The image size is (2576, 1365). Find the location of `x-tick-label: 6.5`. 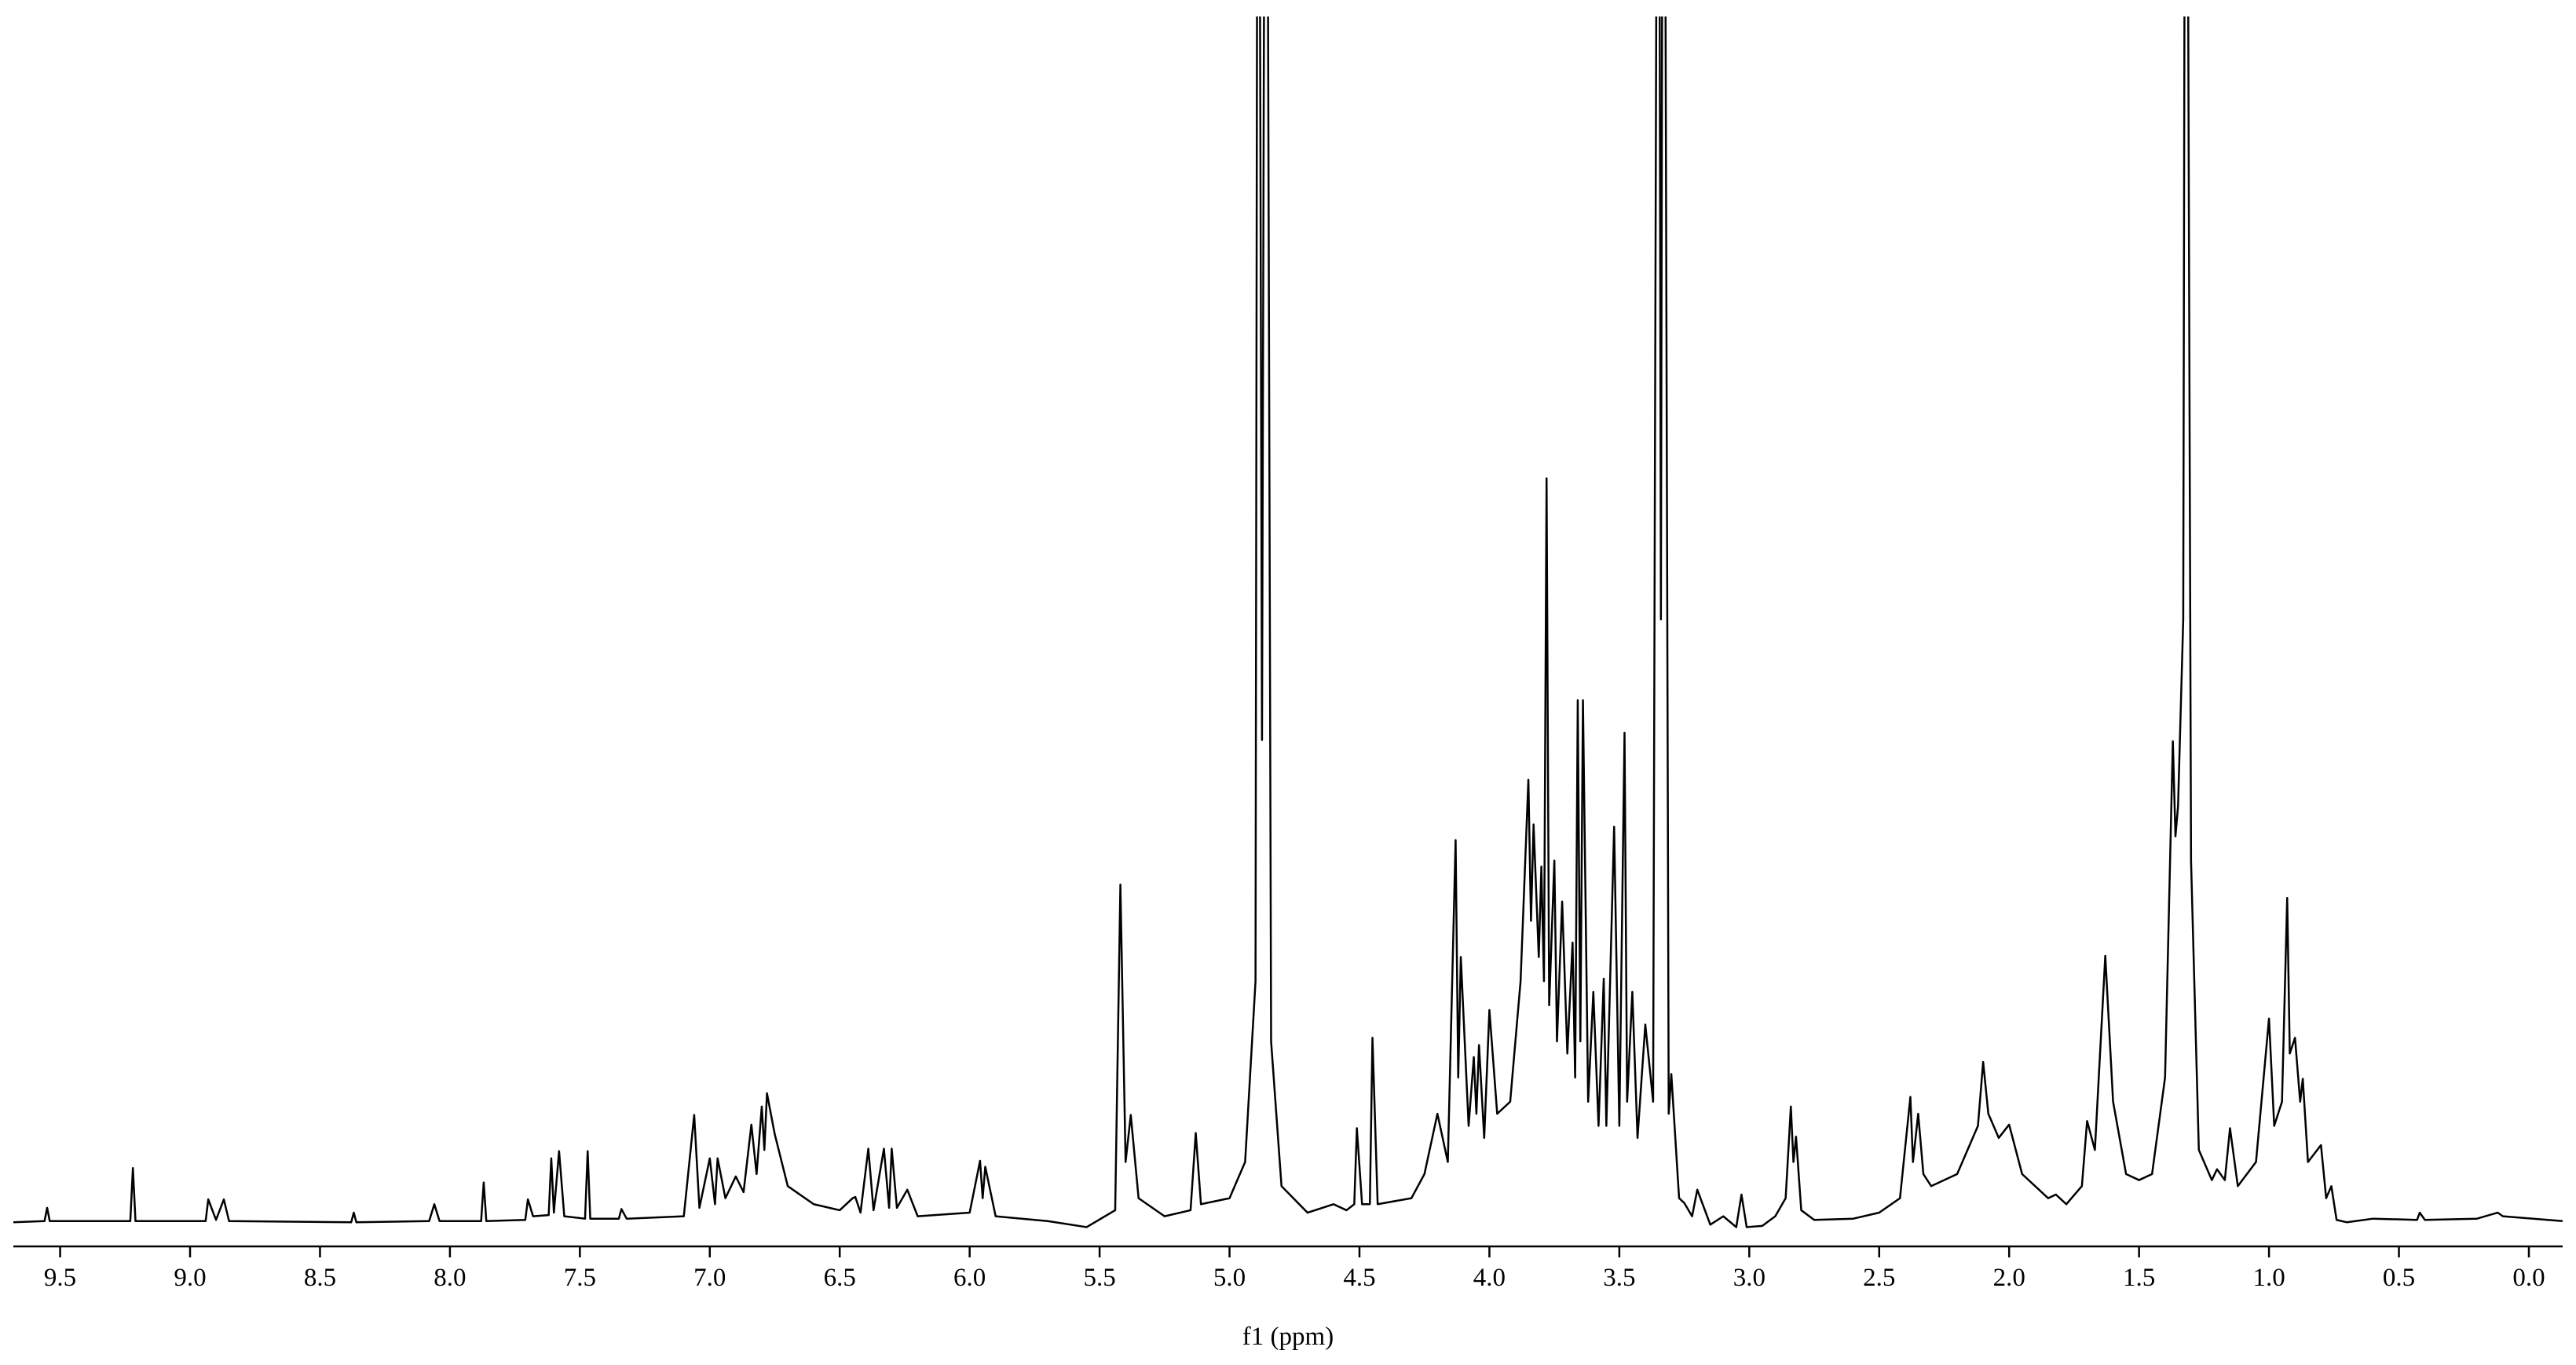

x-tick-label: 6.5 is located at coordinates (840, 1278).